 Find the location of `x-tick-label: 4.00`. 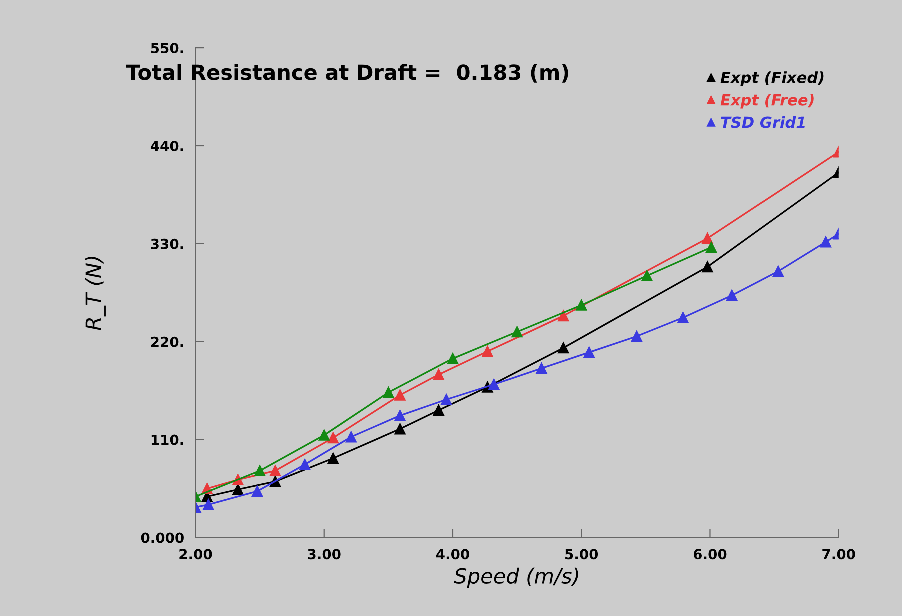

x-tick-label: 4.00 is located at coordinates (453, 554).